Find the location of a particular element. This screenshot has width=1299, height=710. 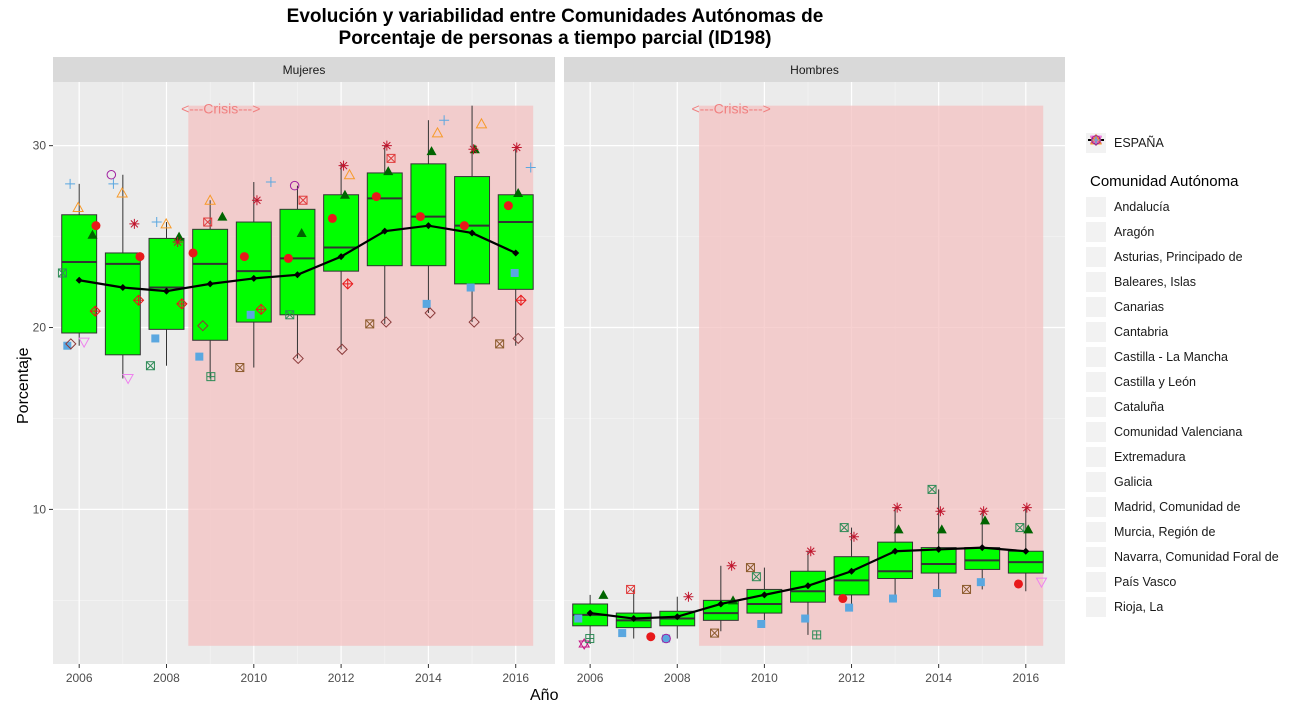

x-icon is located at coordinates (1096, 338).